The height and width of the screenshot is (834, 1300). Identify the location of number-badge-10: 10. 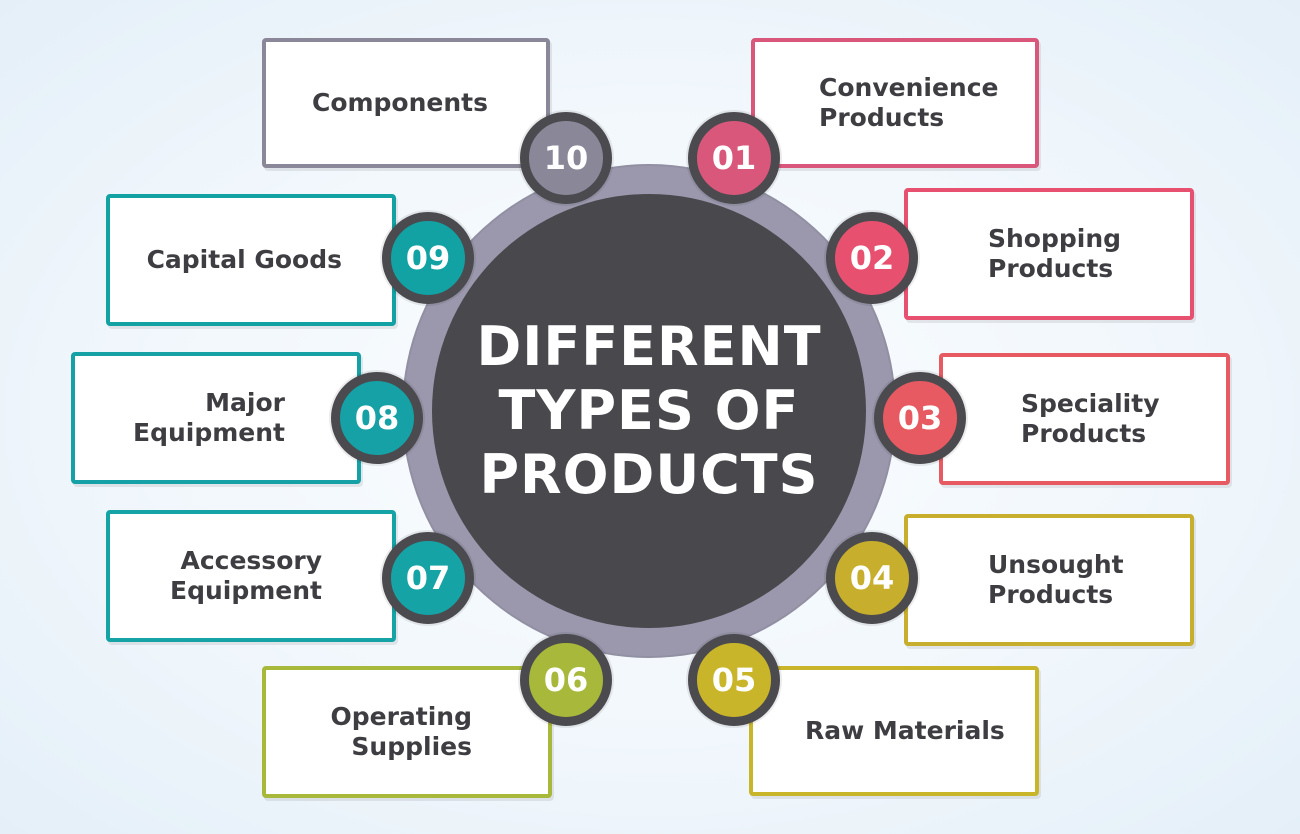
(566, 158).